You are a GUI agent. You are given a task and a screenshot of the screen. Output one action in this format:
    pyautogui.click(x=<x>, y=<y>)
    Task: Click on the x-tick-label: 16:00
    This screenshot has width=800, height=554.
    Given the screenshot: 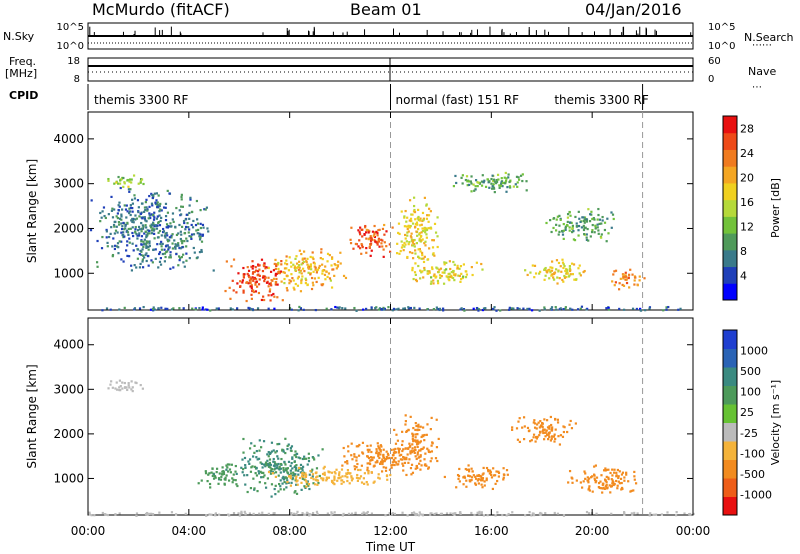 What is the action you would take?
    pyautogui.click(x=491, y=531)
    